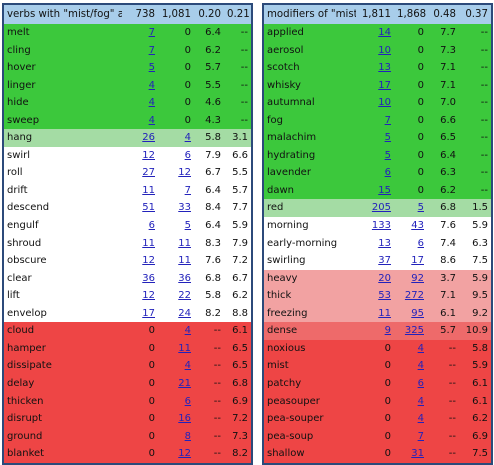  What do you see at coordinates (176, 313) in the screenshot?
I see `row-freq-2-link: 24` at bounding box center [176, 313].